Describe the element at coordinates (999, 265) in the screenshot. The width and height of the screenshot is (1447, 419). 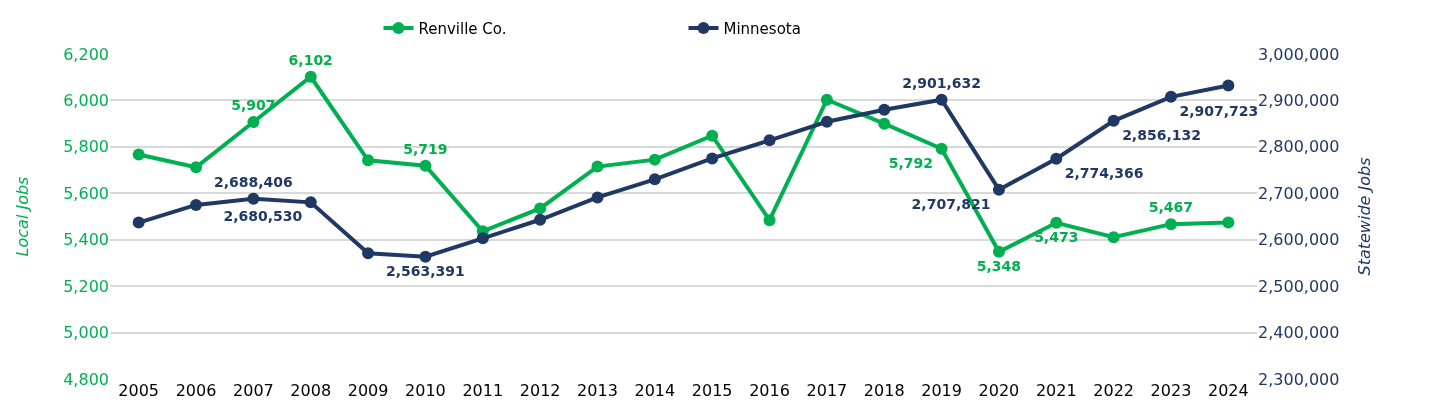
I see `data-label: 5,348` at that location.